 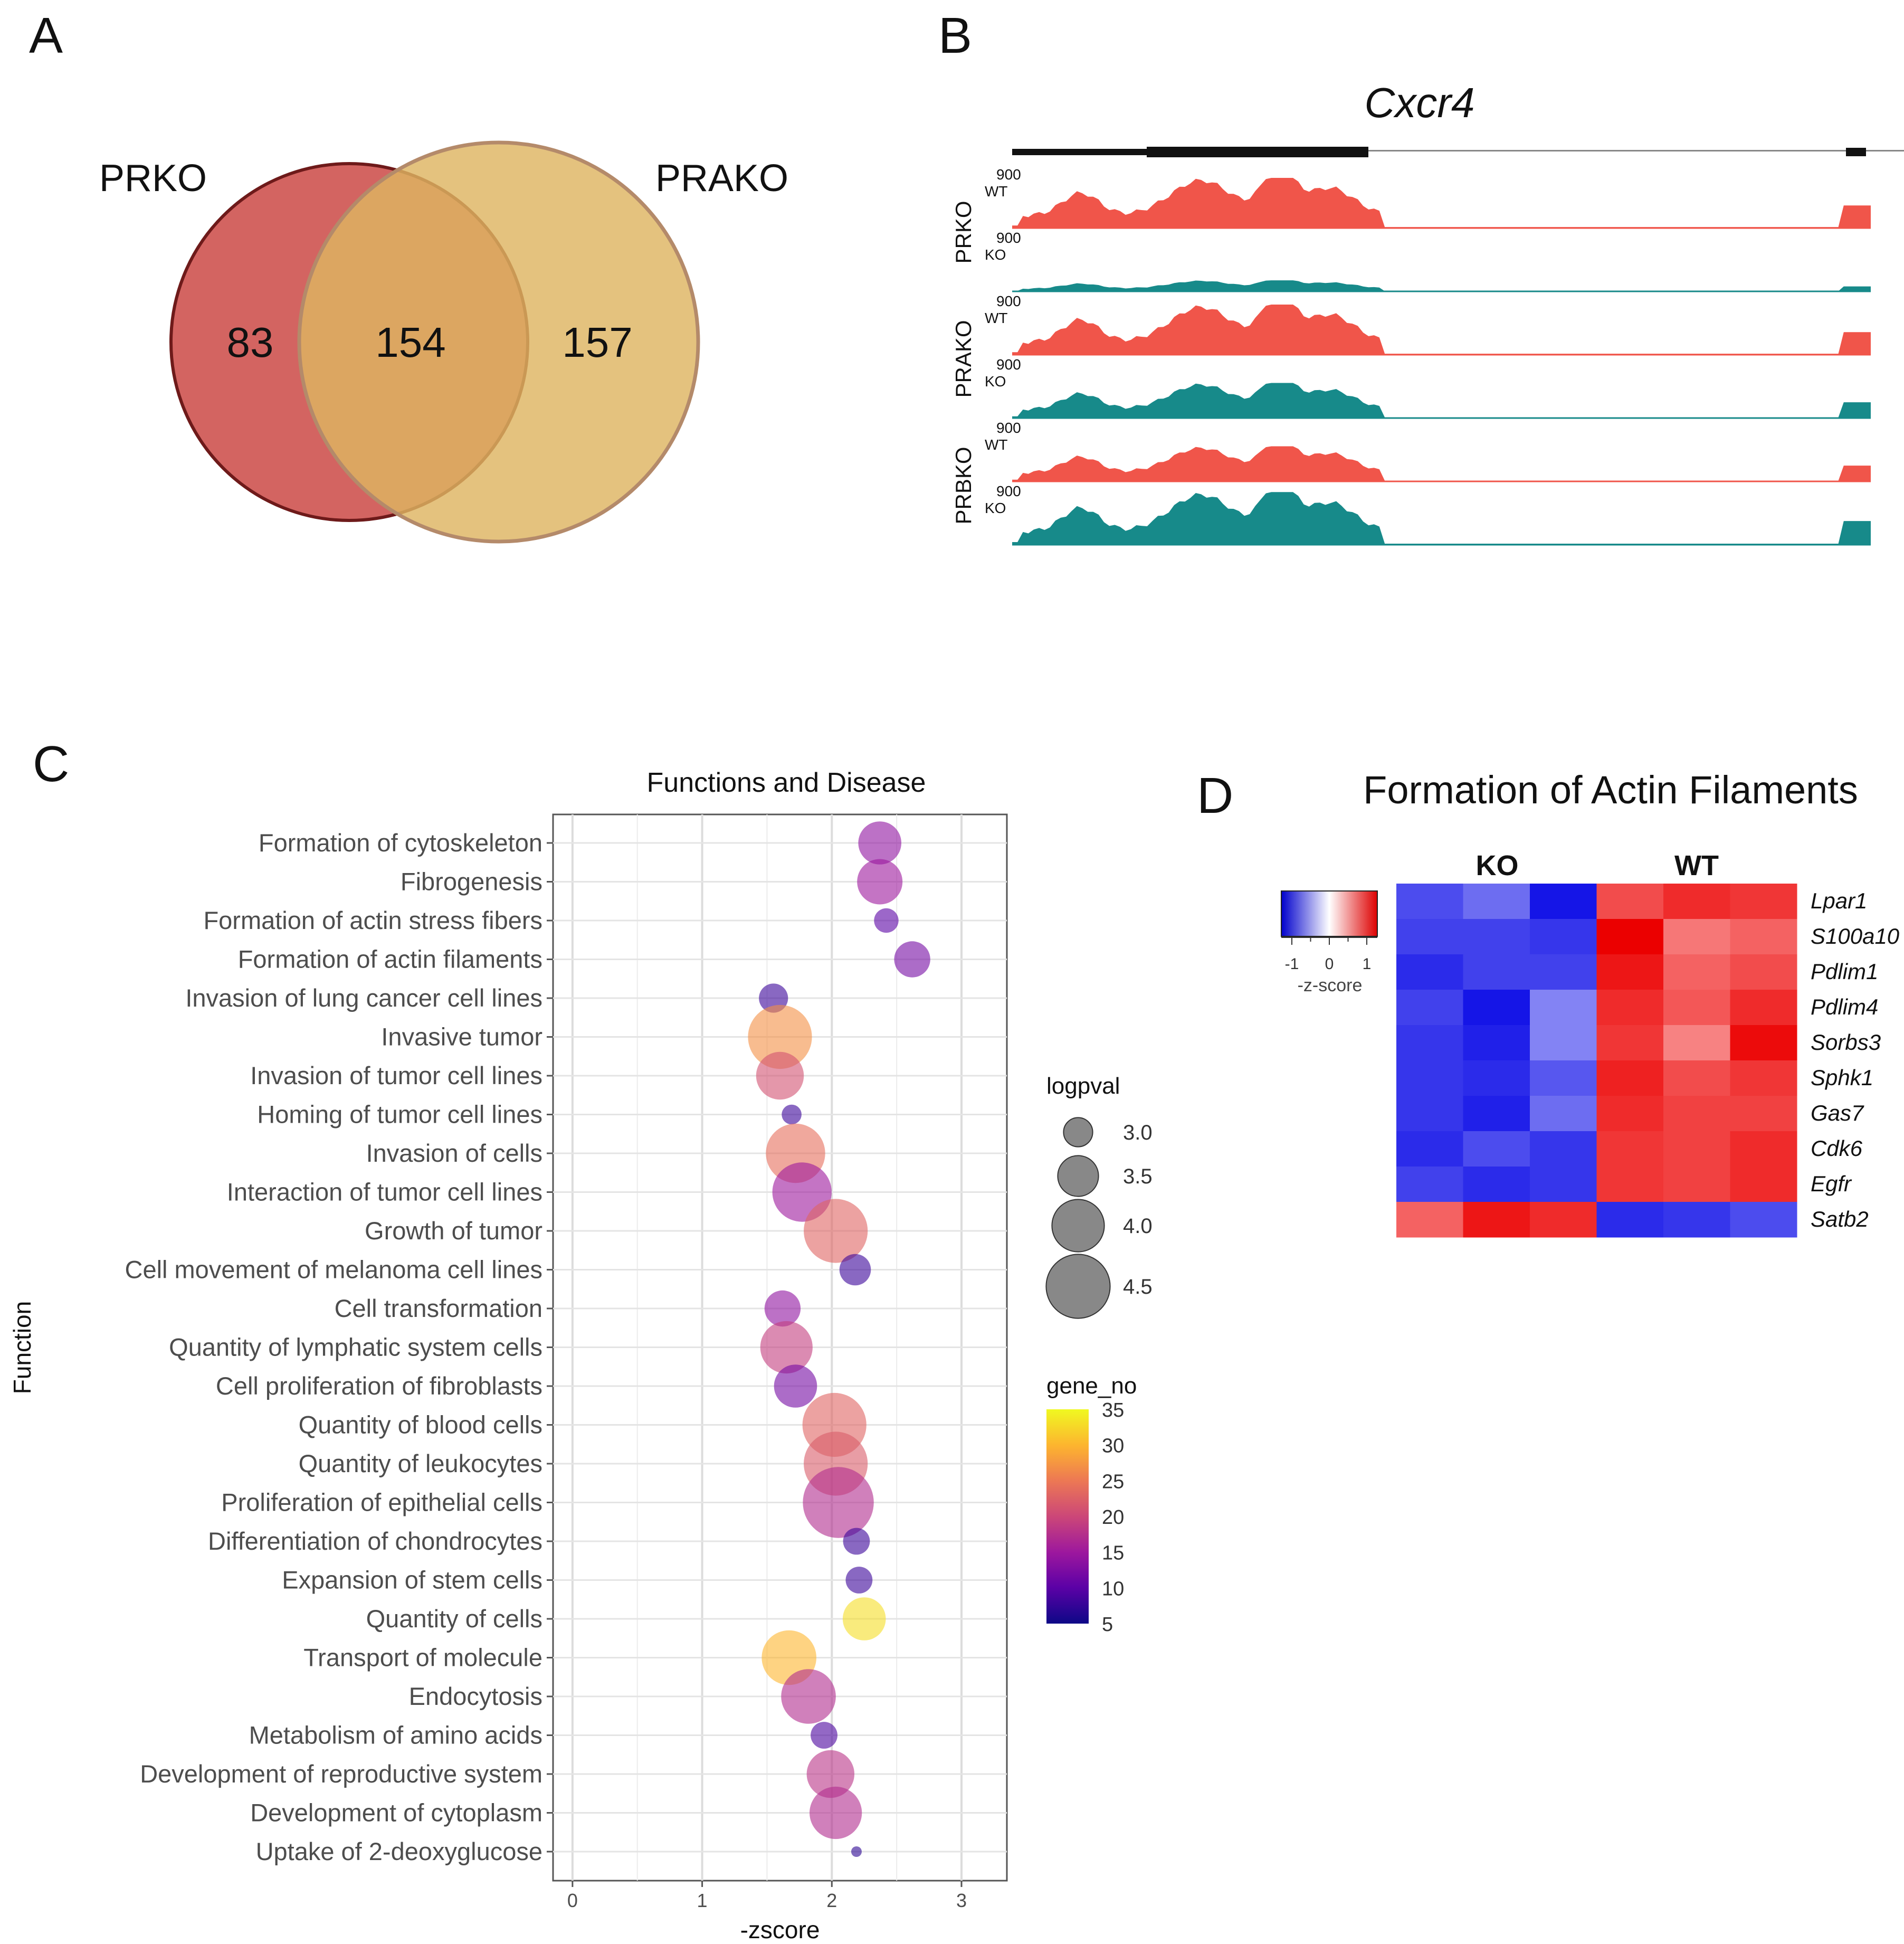 What do you see at coordinates (1840, 1219) in the screenshot?
I see `heatmap-row-label: Satb2` at bounding box center [1840, 1219].